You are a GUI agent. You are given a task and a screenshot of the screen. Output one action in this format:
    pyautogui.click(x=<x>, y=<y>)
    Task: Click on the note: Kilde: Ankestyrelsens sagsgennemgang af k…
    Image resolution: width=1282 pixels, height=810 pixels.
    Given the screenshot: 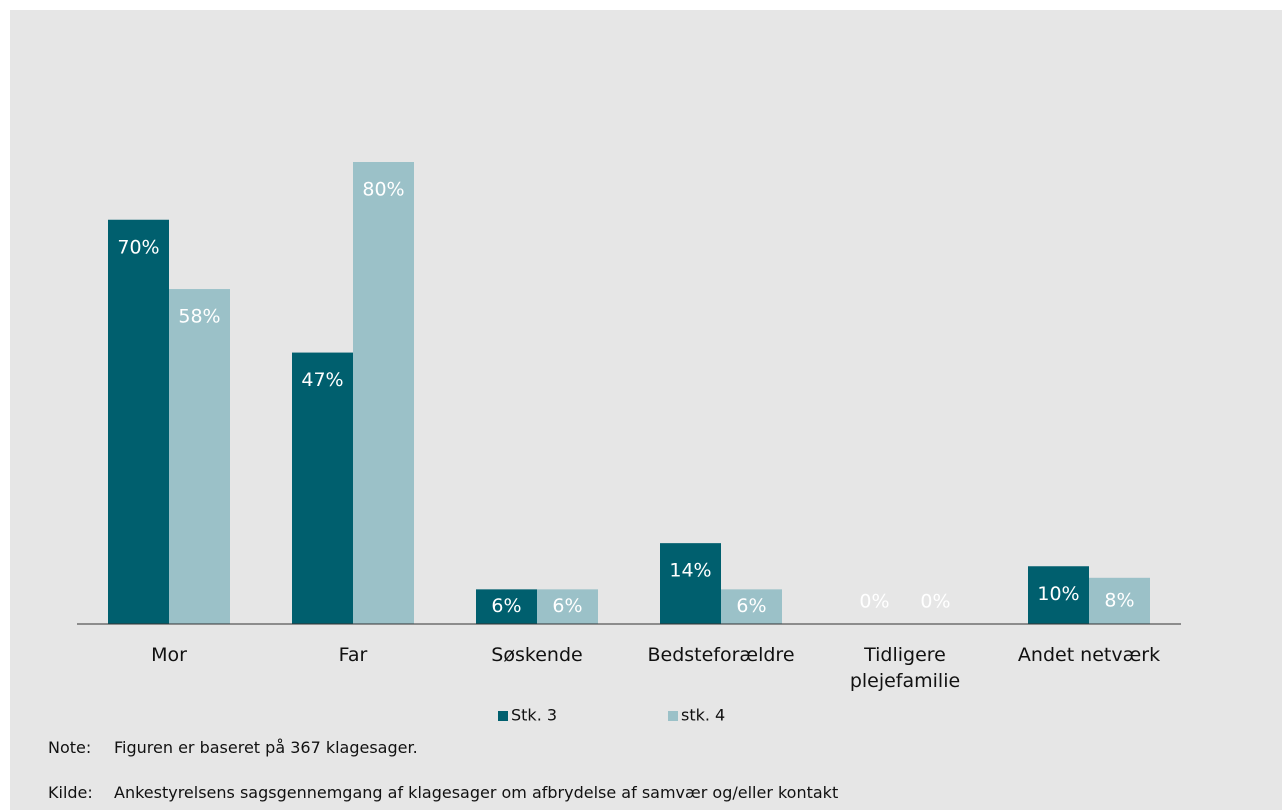 What is the action you would take?
    pyautogui.click(x=443, y=792)
    